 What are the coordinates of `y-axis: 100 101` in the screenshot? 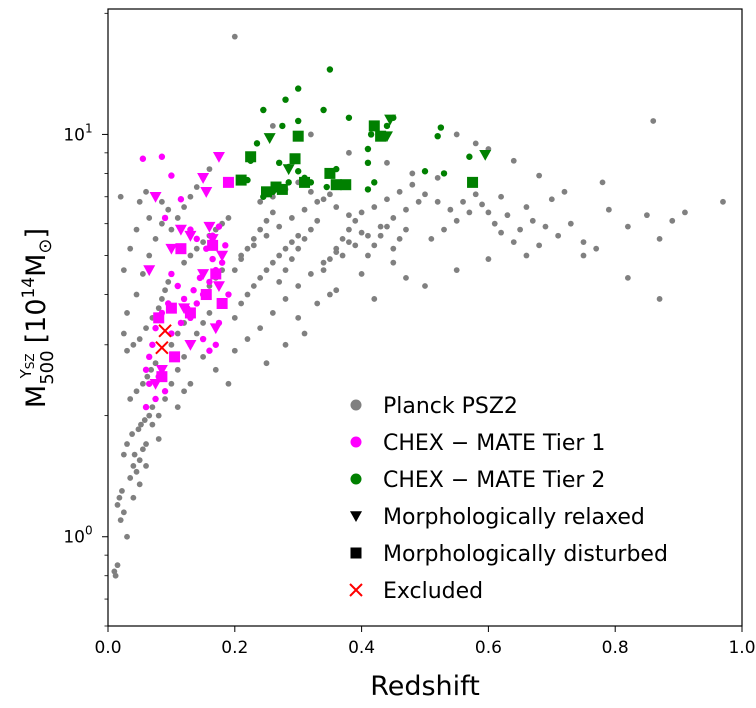 It's located at (85, 319).